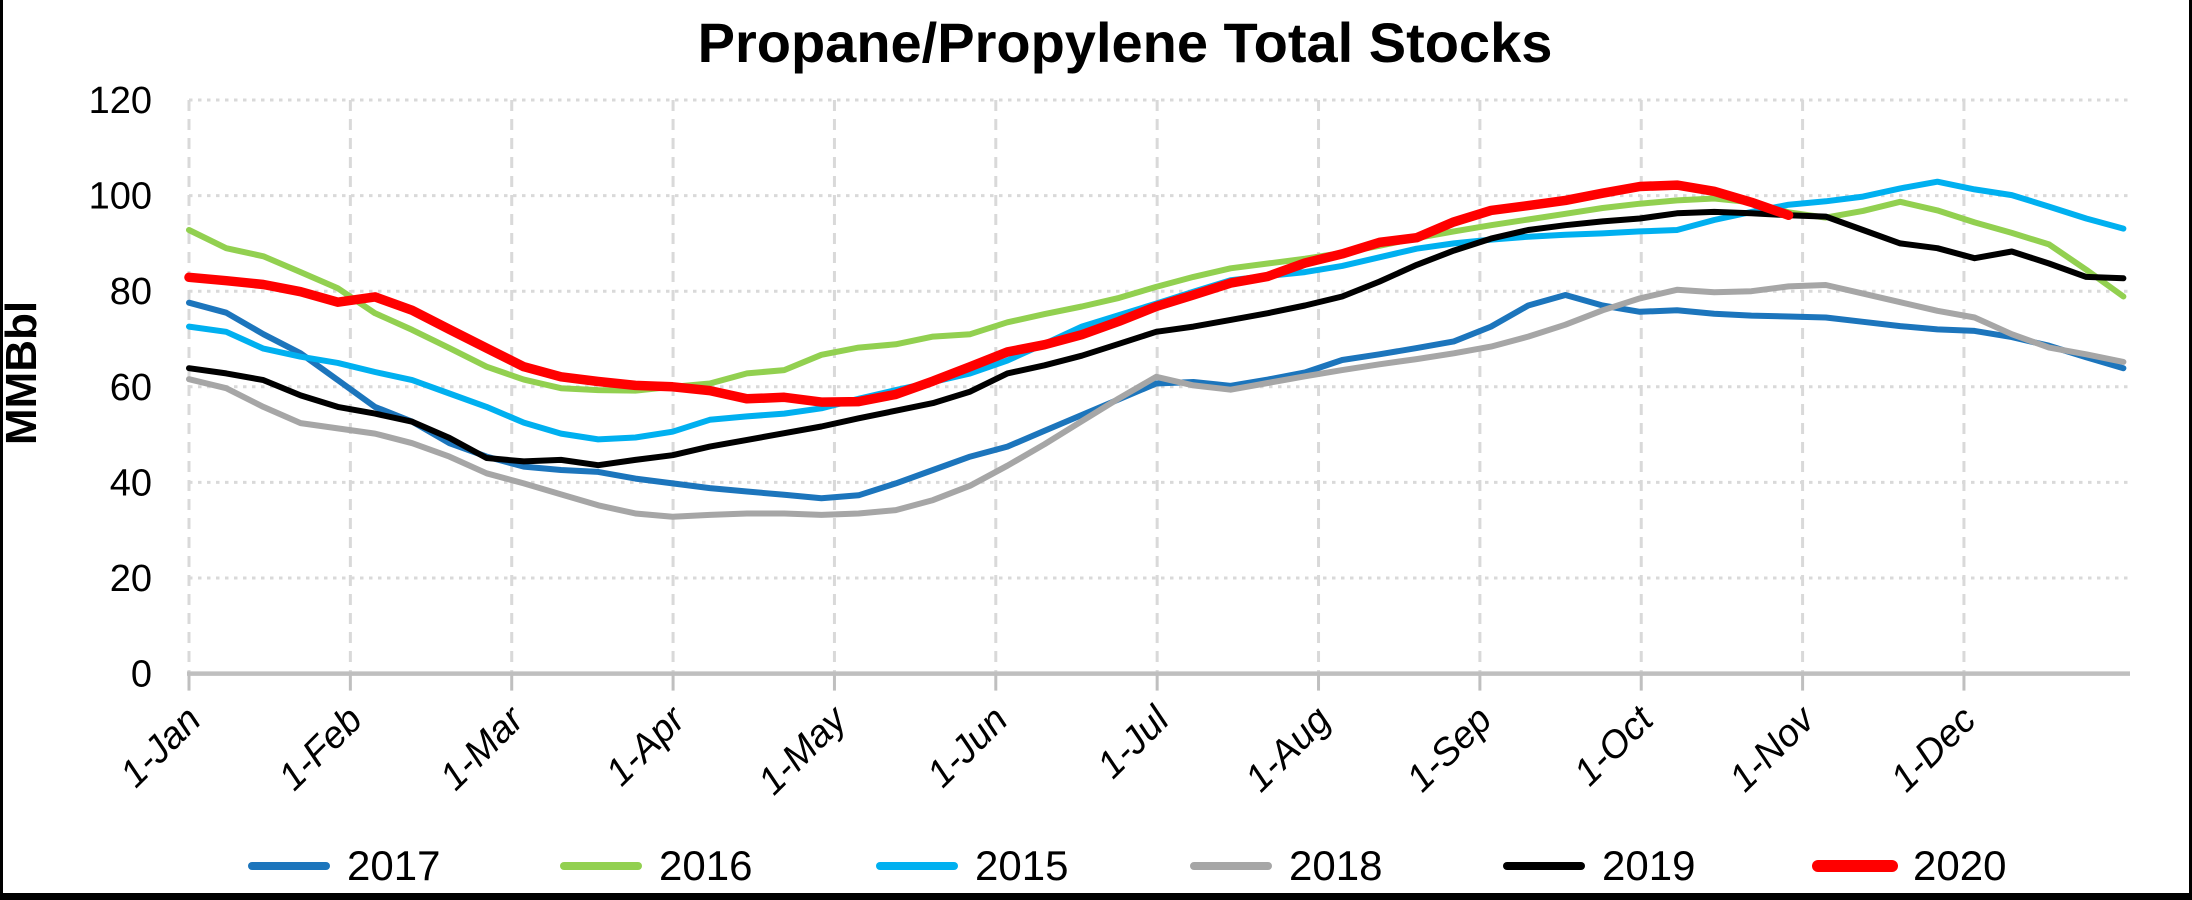  What do you see at coordinates (131, 483) in the screenshot?
I see `y-axis-label-40: 40` at bounding box center [131, 483].